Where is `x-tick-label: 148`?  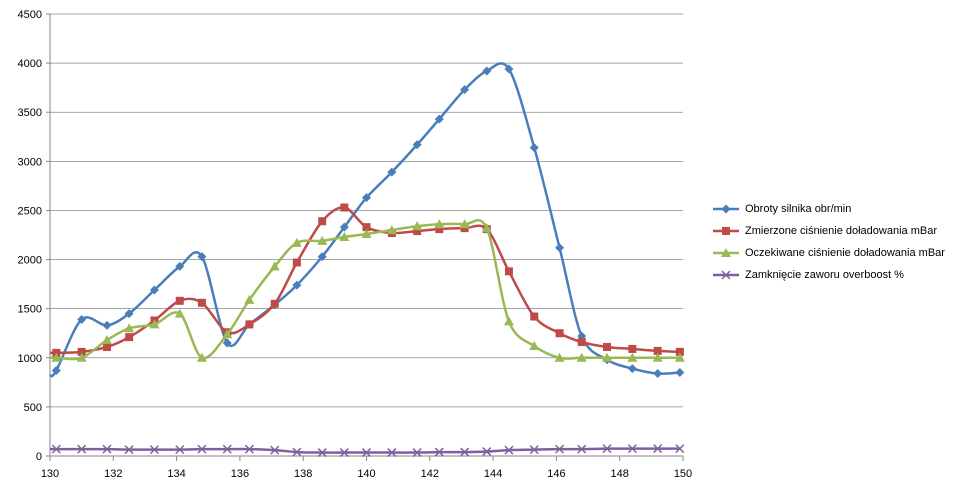 x-tick-label: 148 is located at coordinates (620, 474).